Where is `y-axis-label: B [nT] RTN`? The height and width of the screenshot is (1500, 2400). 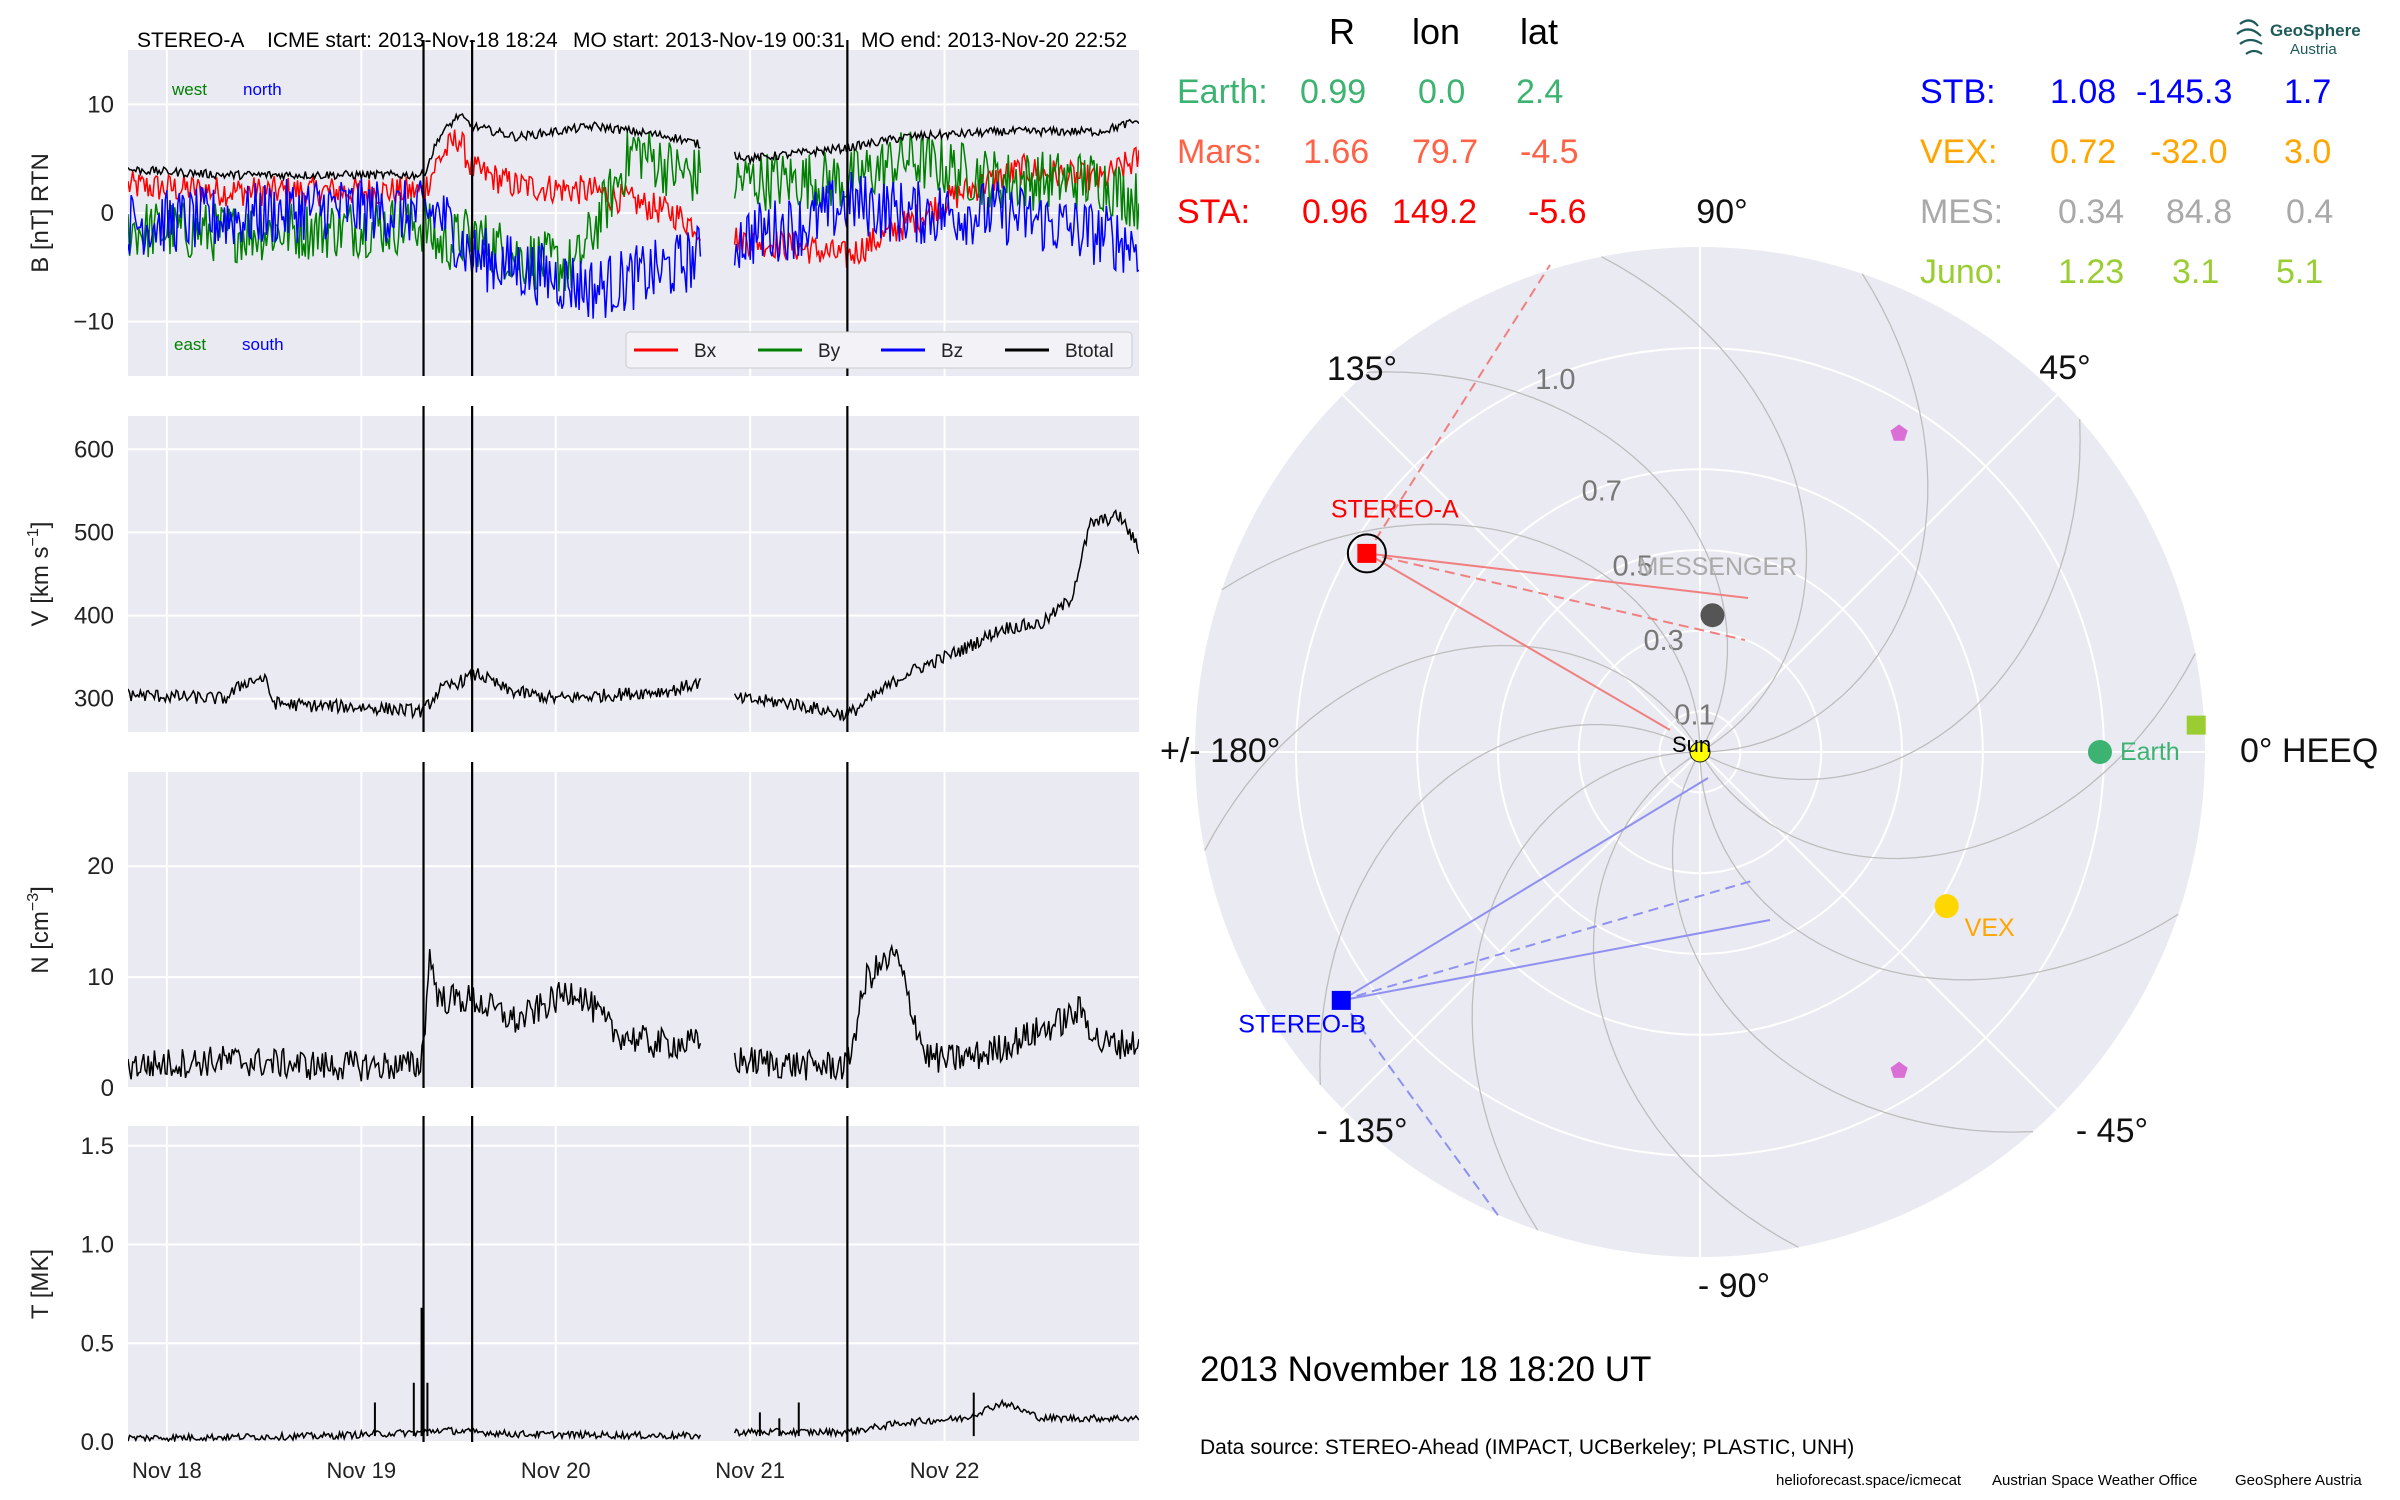 y-axis-label: B [nT] RTN is located at coordinates (40, 213).